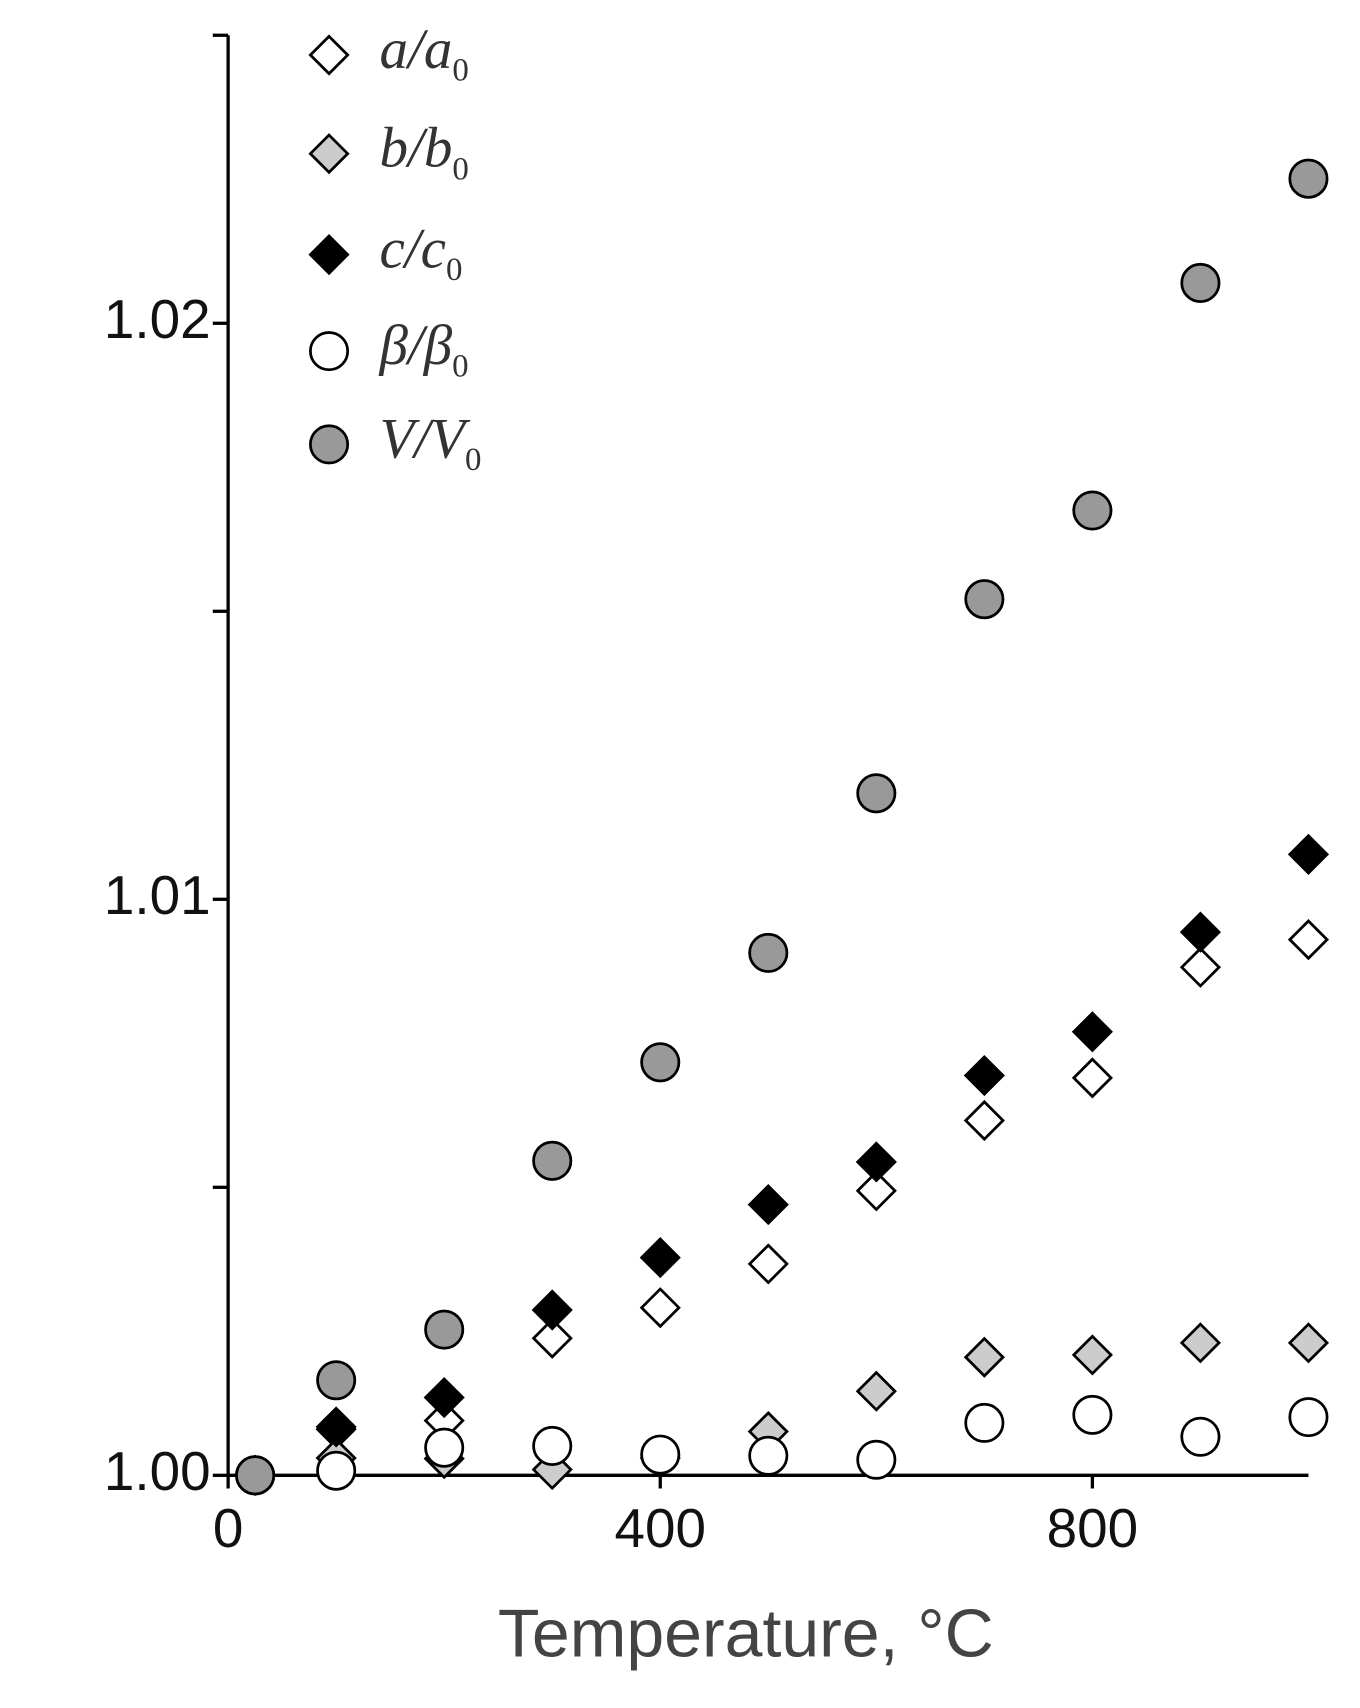 This screenshot has width=1360, height=1708. Describe the element at coordinates (420, 253) in the screenshot. I see `legend-label: c/c0` at that location.